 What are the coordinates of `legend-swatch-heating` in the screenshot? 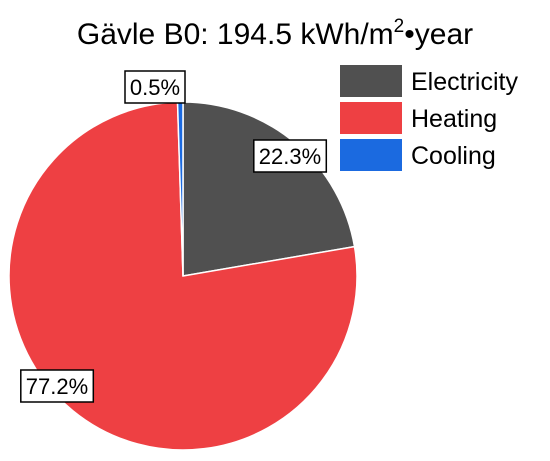 It's located at (371, 118).